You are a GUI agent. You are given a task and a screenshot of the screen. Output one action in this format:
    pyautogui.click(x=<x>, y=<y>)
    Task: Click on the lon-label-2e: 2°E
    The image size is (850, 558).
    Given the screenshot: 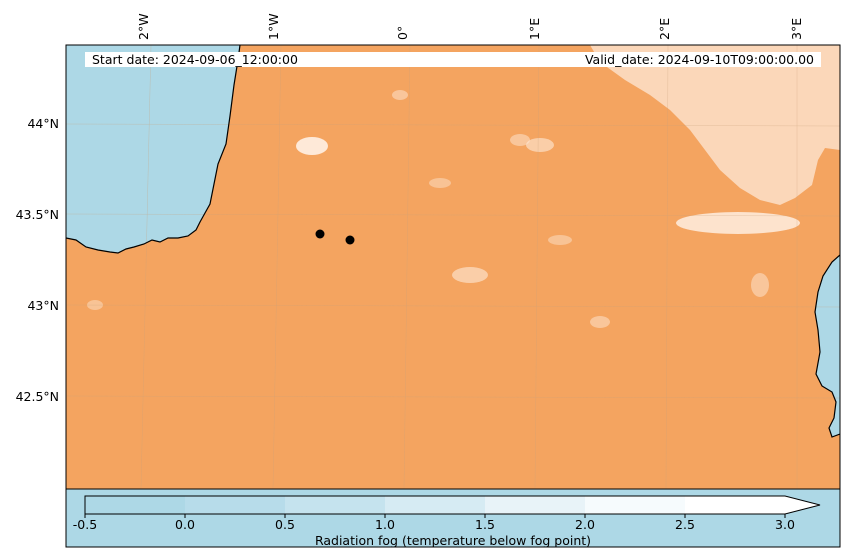 What is the action you would take?
    pyautogui.click(x=664, y=29)
    